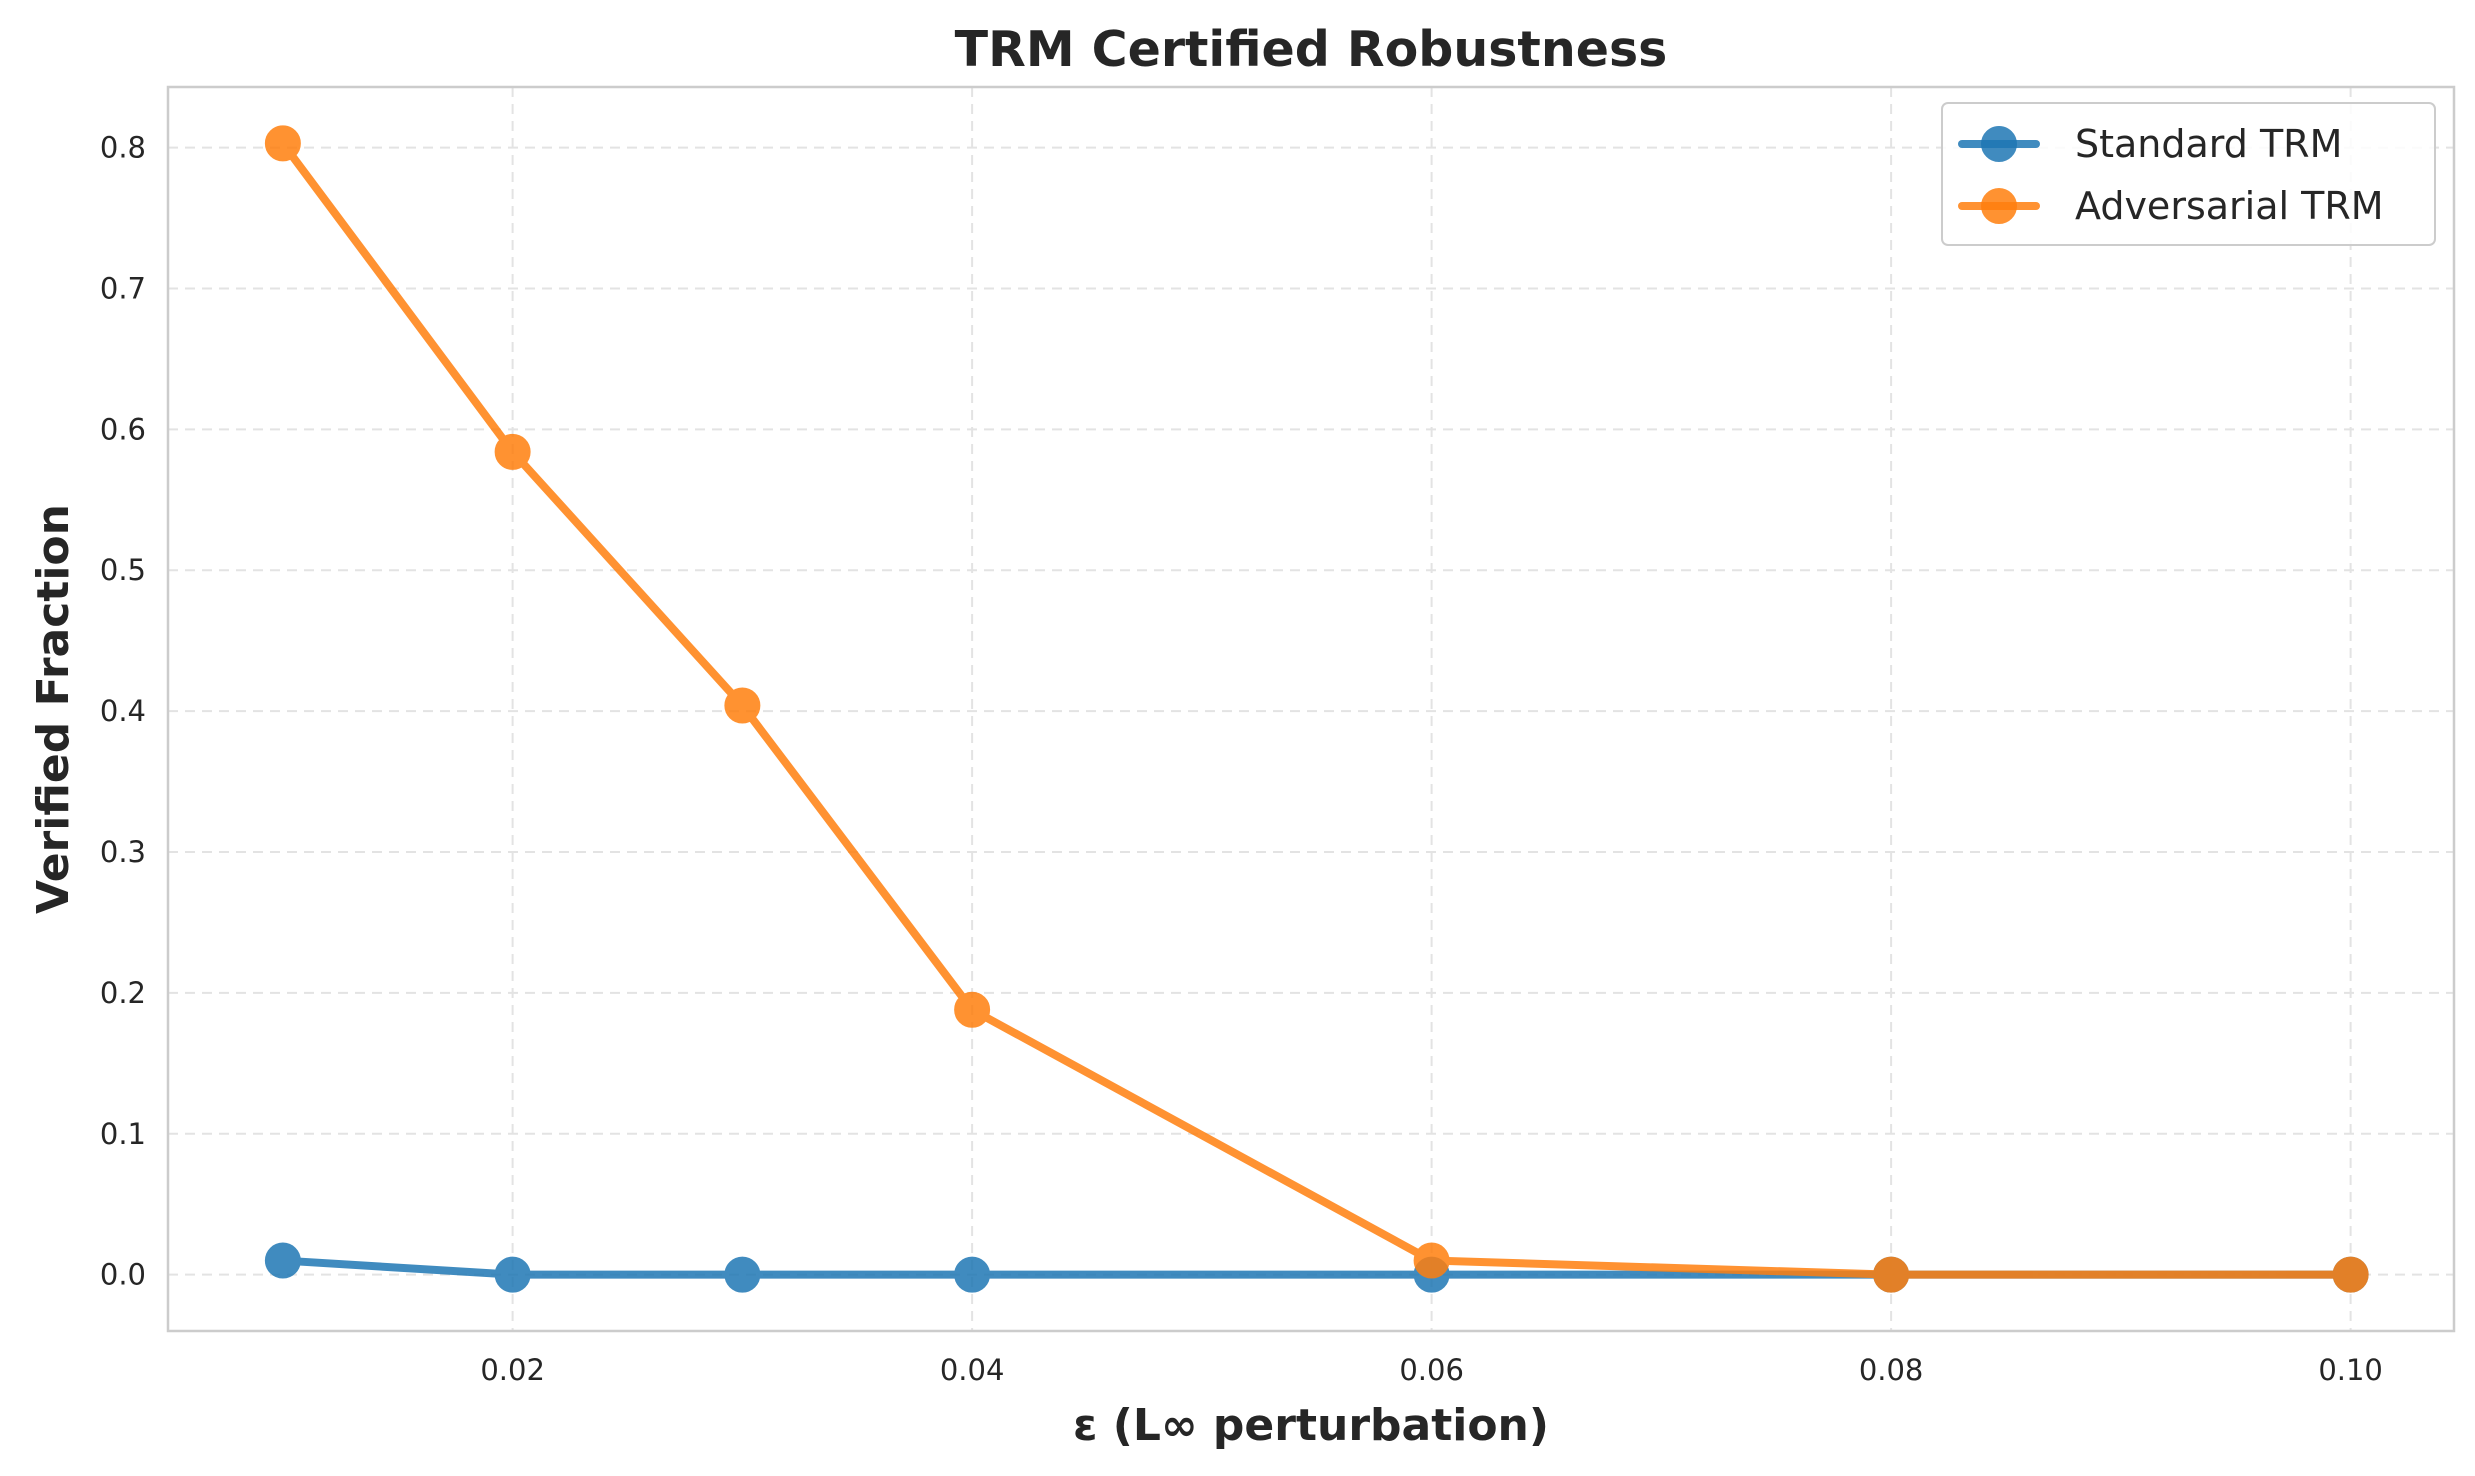  What do you see at coordinates (123, 570) in the screenshot?
I see `y-tick-label: 0.5` at bounding box center [123, 570].